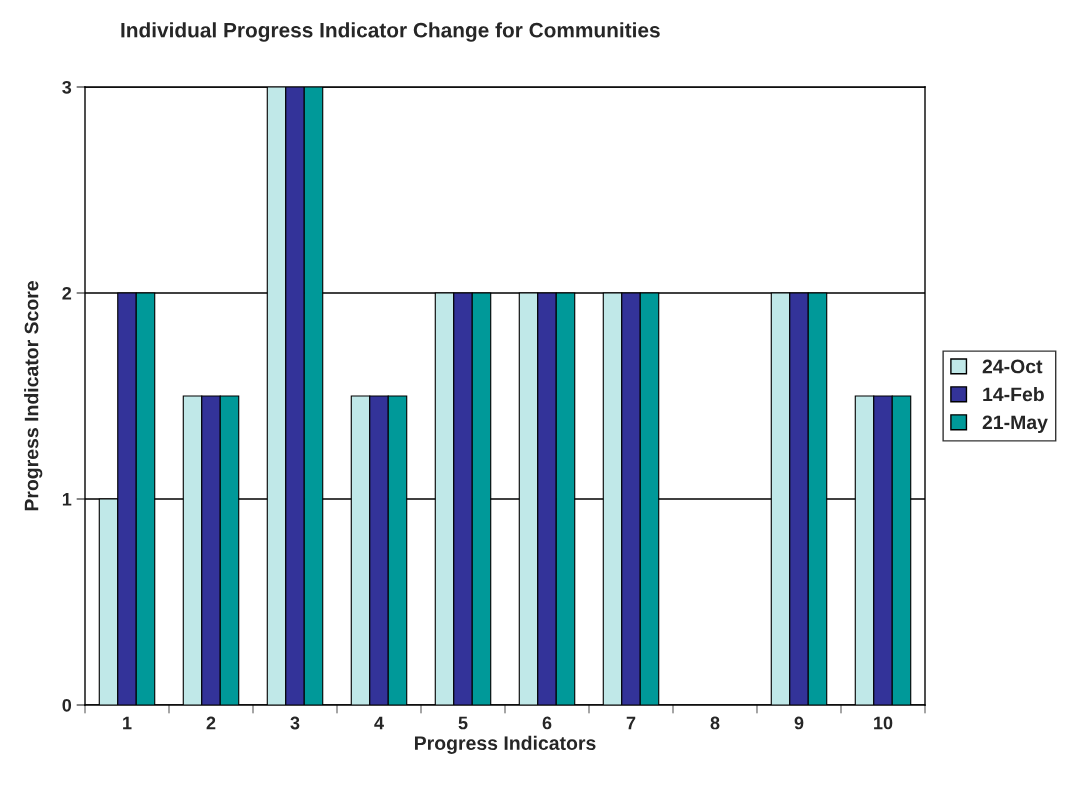  What do you see at coordinates (463, 723) in the screenshot?
I see `x-tick-label: 5` at bounding box center [463, 723].